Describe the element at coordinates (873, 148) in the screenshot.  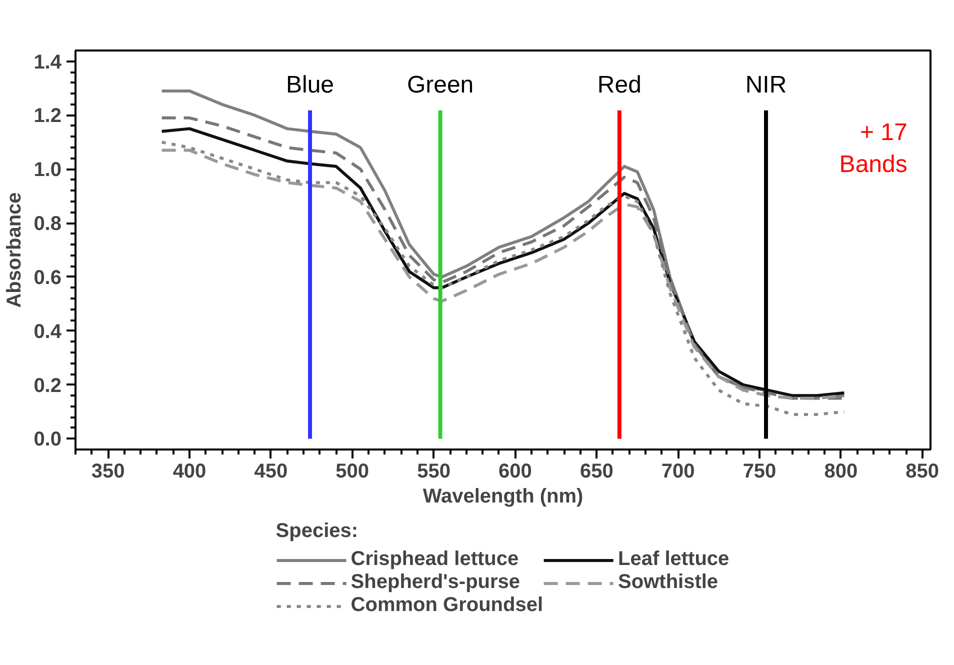
I see `annotation: + 17 Bands` at that location.